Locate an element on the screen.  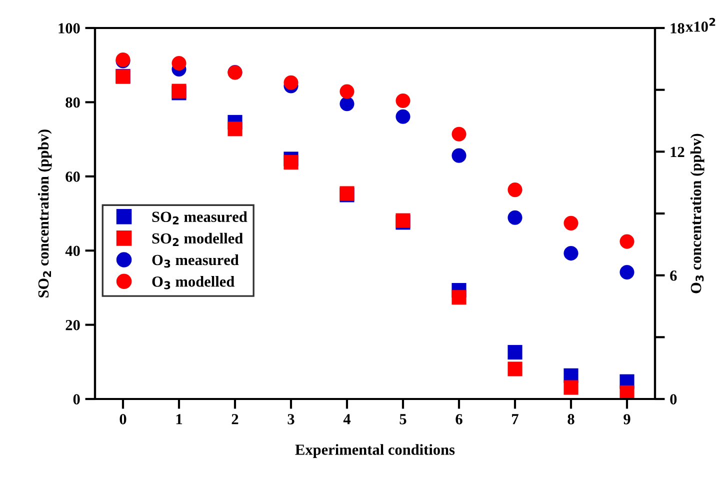
y-tick-label: 0 is located at coordinates (76, 399).